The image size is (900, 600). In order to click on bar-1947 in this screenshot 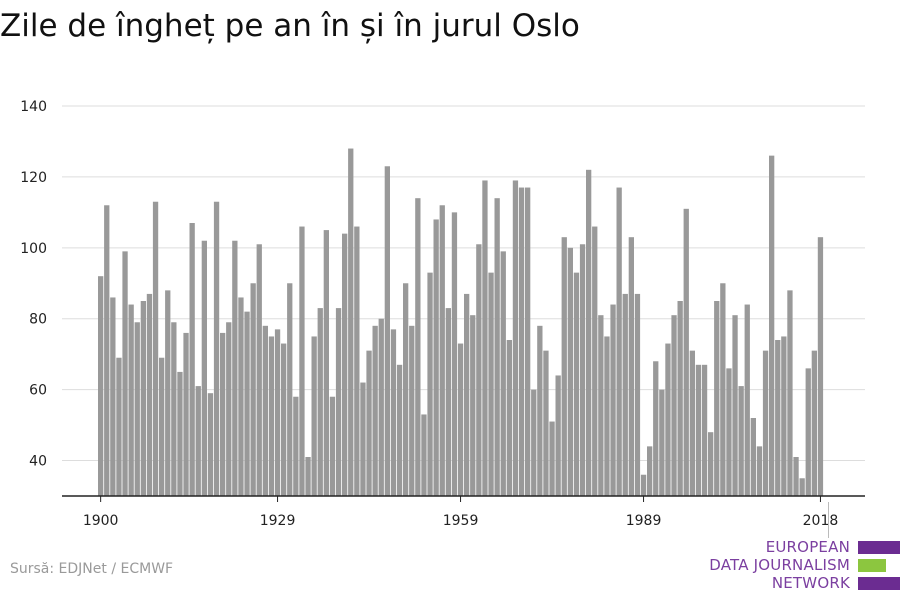, I will do `click(387, 331)`.